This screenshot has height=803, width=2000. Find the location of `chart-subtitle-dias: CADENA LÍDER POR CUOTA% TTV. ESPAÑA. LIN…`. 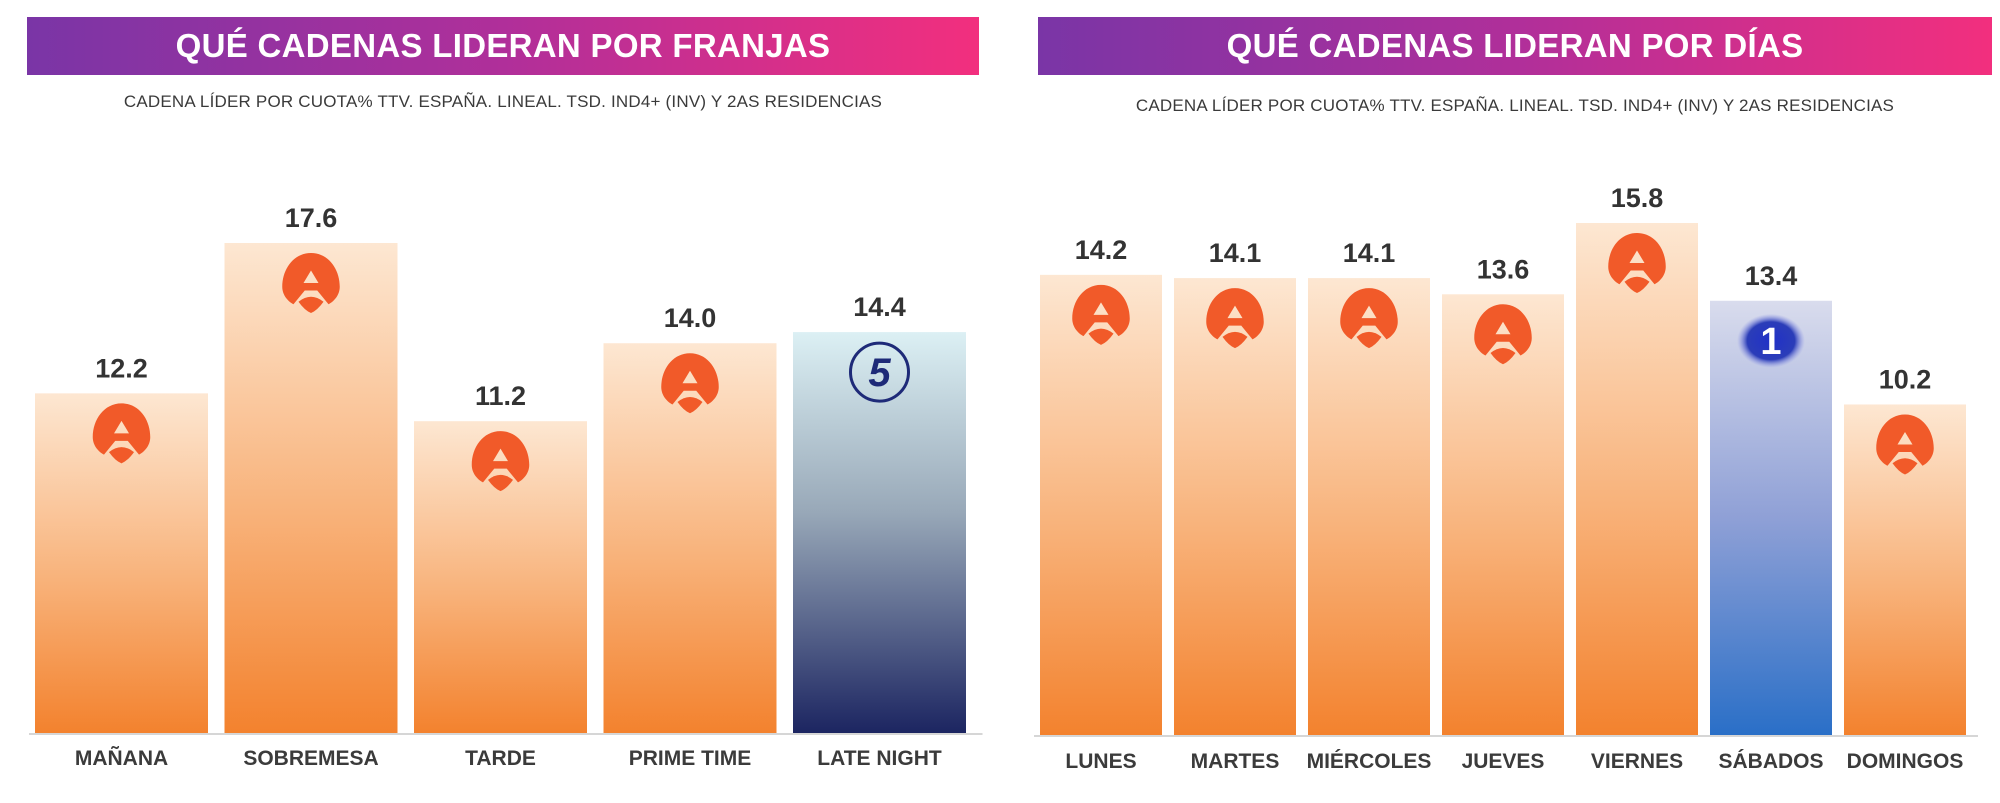

chart-subtitle-dias: CADENA LÍDER POR CUOTA% TTV. ESPAÑA. LIN… is located at coordinates (1515, 105).